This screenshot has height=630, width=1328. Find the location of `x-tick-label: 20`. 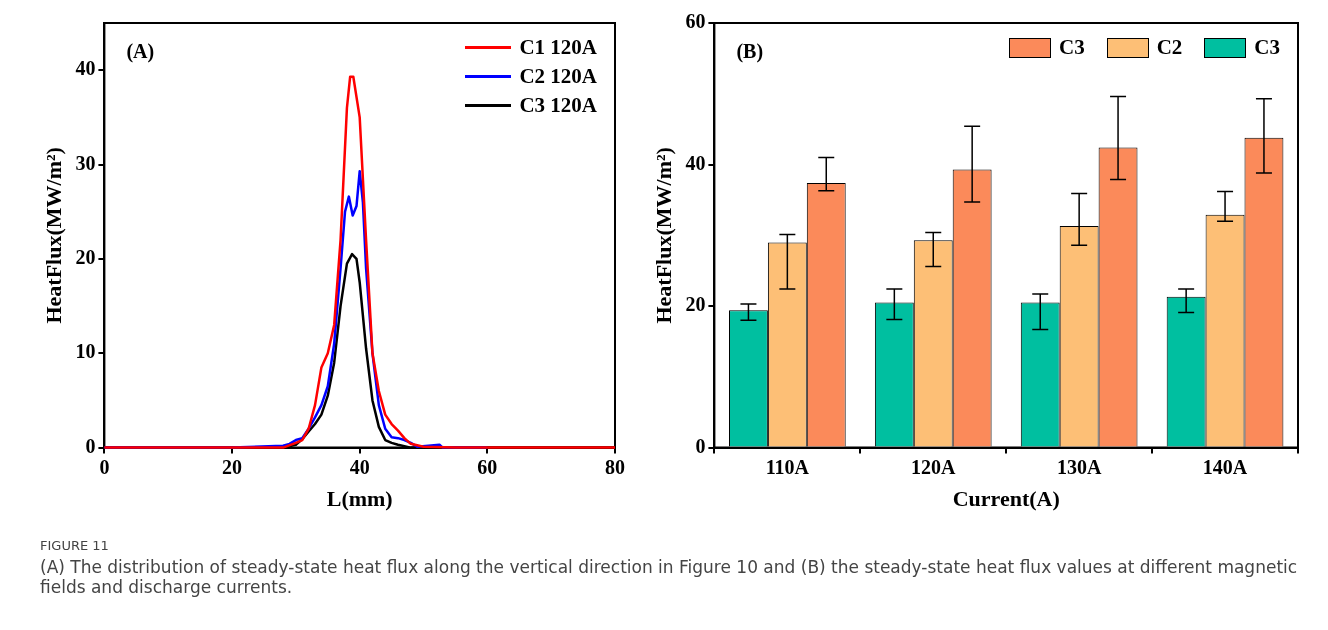

x-tick-label: 20 is located at coordinates (232, 466).